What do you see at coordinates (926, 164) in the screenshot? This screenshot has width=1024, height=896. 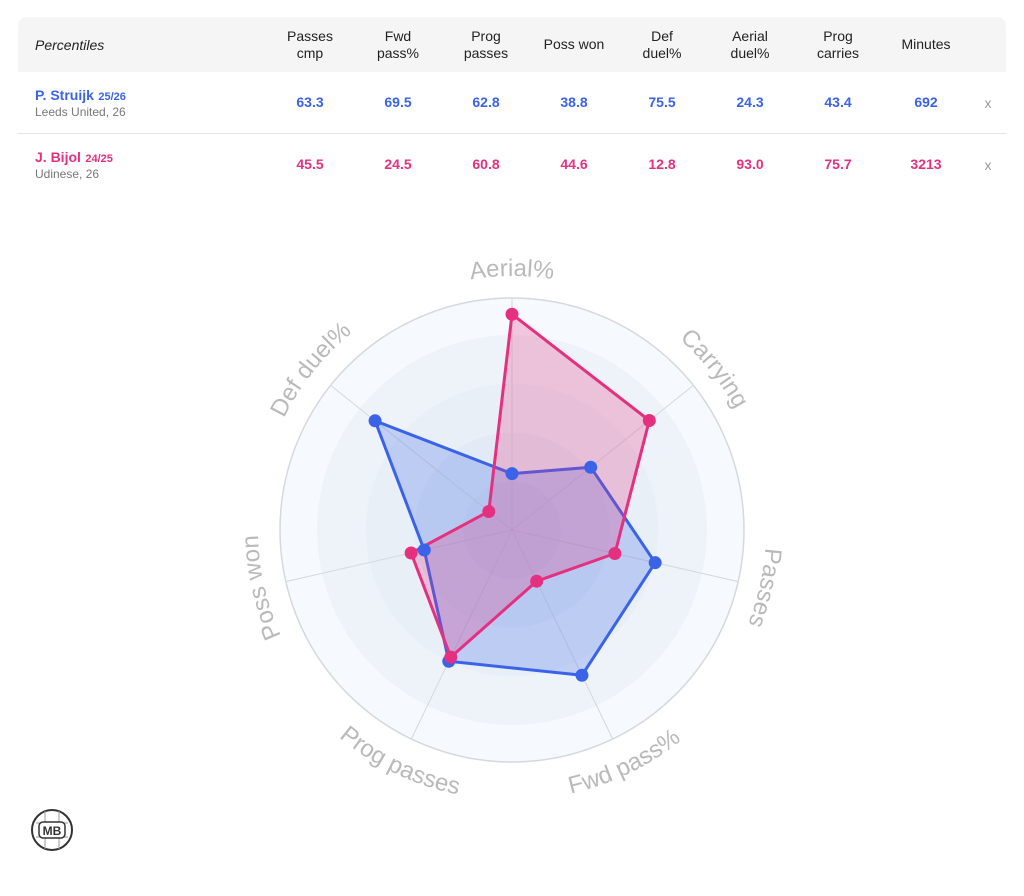 I see `value-minutes: 3213` at bounding box center [926, 164].